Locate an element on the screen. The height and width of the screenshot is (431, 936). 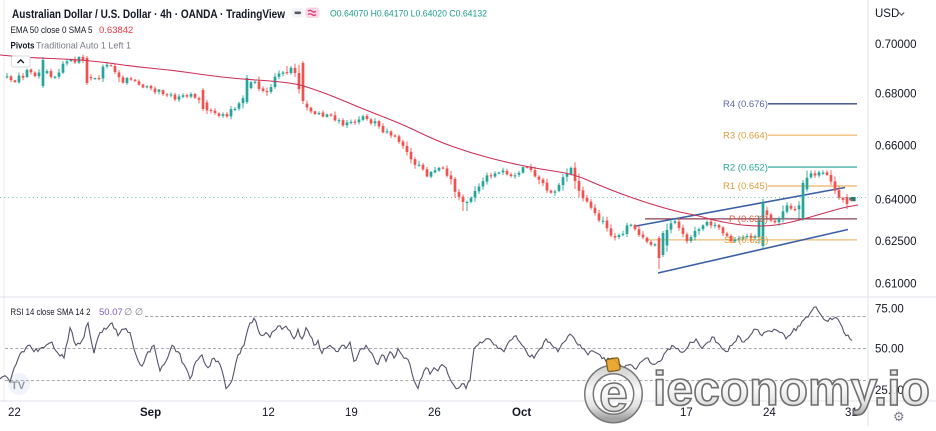
svg-text: 17 is located at coordinates (686, 413).